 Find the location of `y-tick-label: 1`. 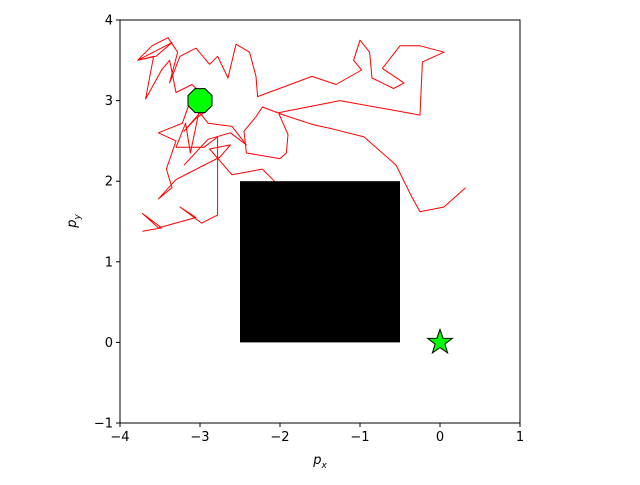

y-tick-label: 1 is located at coordinates (109, 262).